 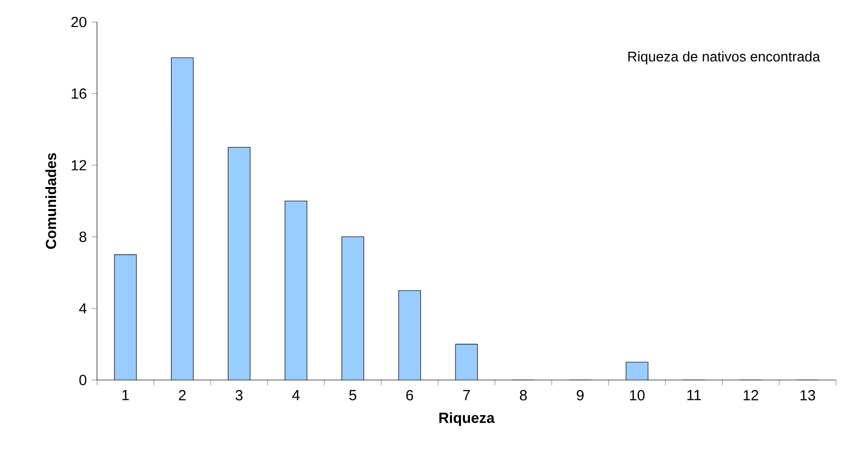 What do you see at coordinates (352, 395) in the screenshot?
I see `x-tick-label: 5` at bounding box center [352, 395].